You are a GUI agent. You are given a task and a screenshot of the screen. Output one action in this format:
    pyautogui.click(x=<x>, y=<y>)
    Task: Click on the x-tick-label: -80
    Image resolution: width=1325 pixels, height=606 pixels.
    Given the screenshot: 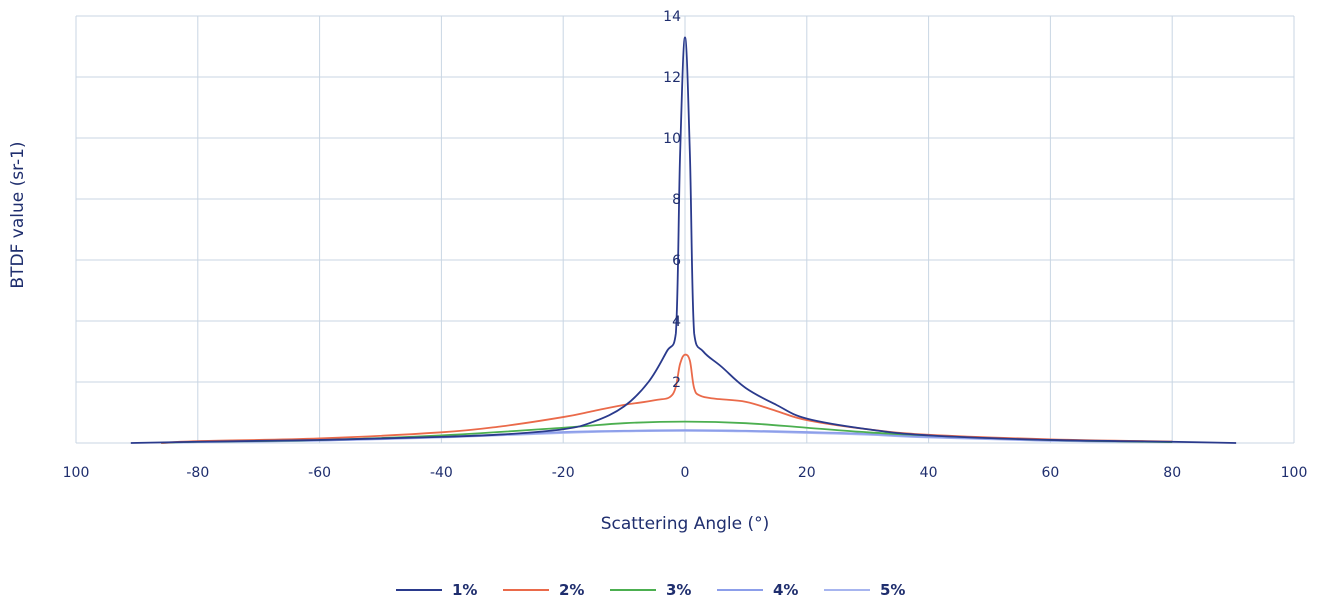 What is the action you would take?
    pyautogui.click(x=197, y=473)
    